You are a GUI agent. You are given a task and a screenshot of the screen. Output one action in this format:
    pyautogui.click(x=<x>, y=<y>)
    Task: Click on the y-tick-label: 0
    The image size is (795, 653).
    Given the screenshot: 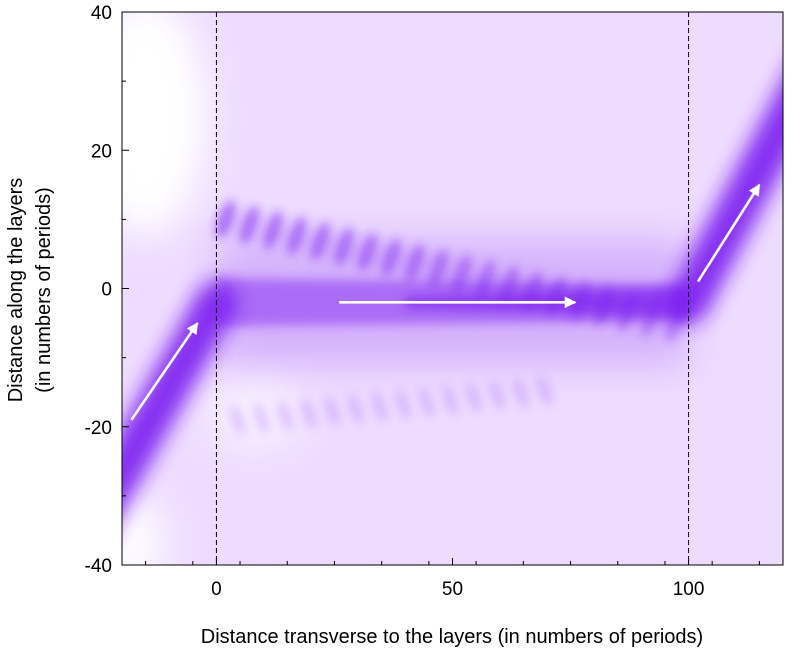 What is the action you would take?
    pyautogui.click(x=106, y=290)
    